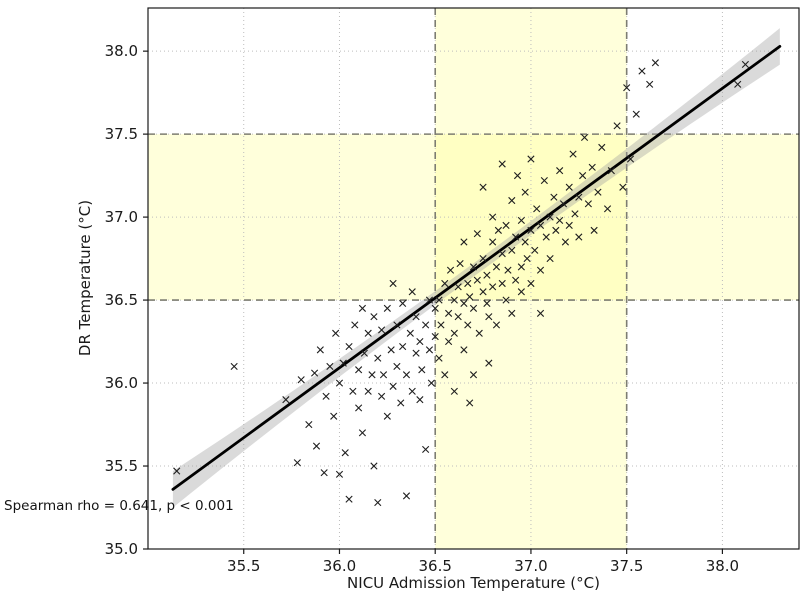 Image resolution: width=807 pixels, height=600 pixels. What do you see at coordinates (339, 566) in the screenshot?
I see `x-tick-label: 36.0` at bounding box center [339, 566].